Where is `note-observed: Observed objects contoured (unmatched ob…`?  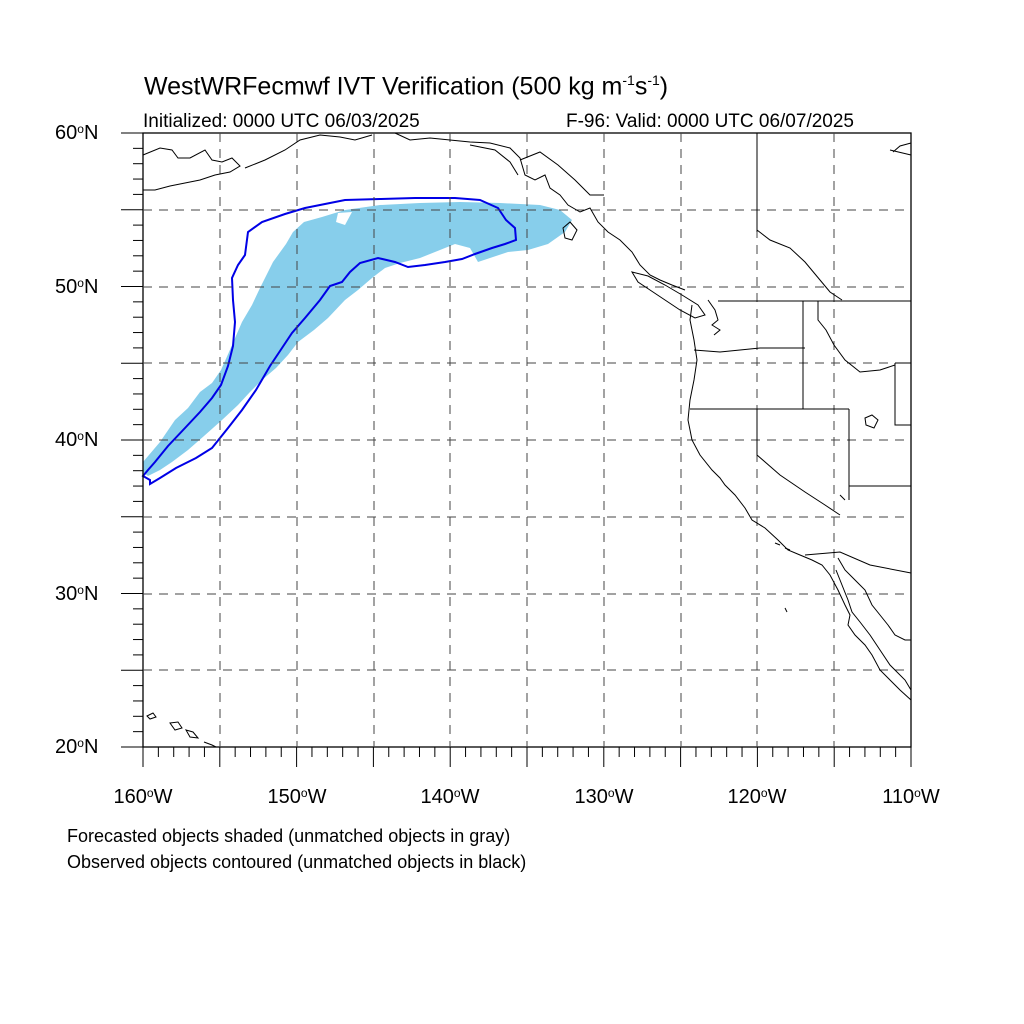
note-observed: Observed objects contoured (unmatched ob… is located at coordinates (297, 862).